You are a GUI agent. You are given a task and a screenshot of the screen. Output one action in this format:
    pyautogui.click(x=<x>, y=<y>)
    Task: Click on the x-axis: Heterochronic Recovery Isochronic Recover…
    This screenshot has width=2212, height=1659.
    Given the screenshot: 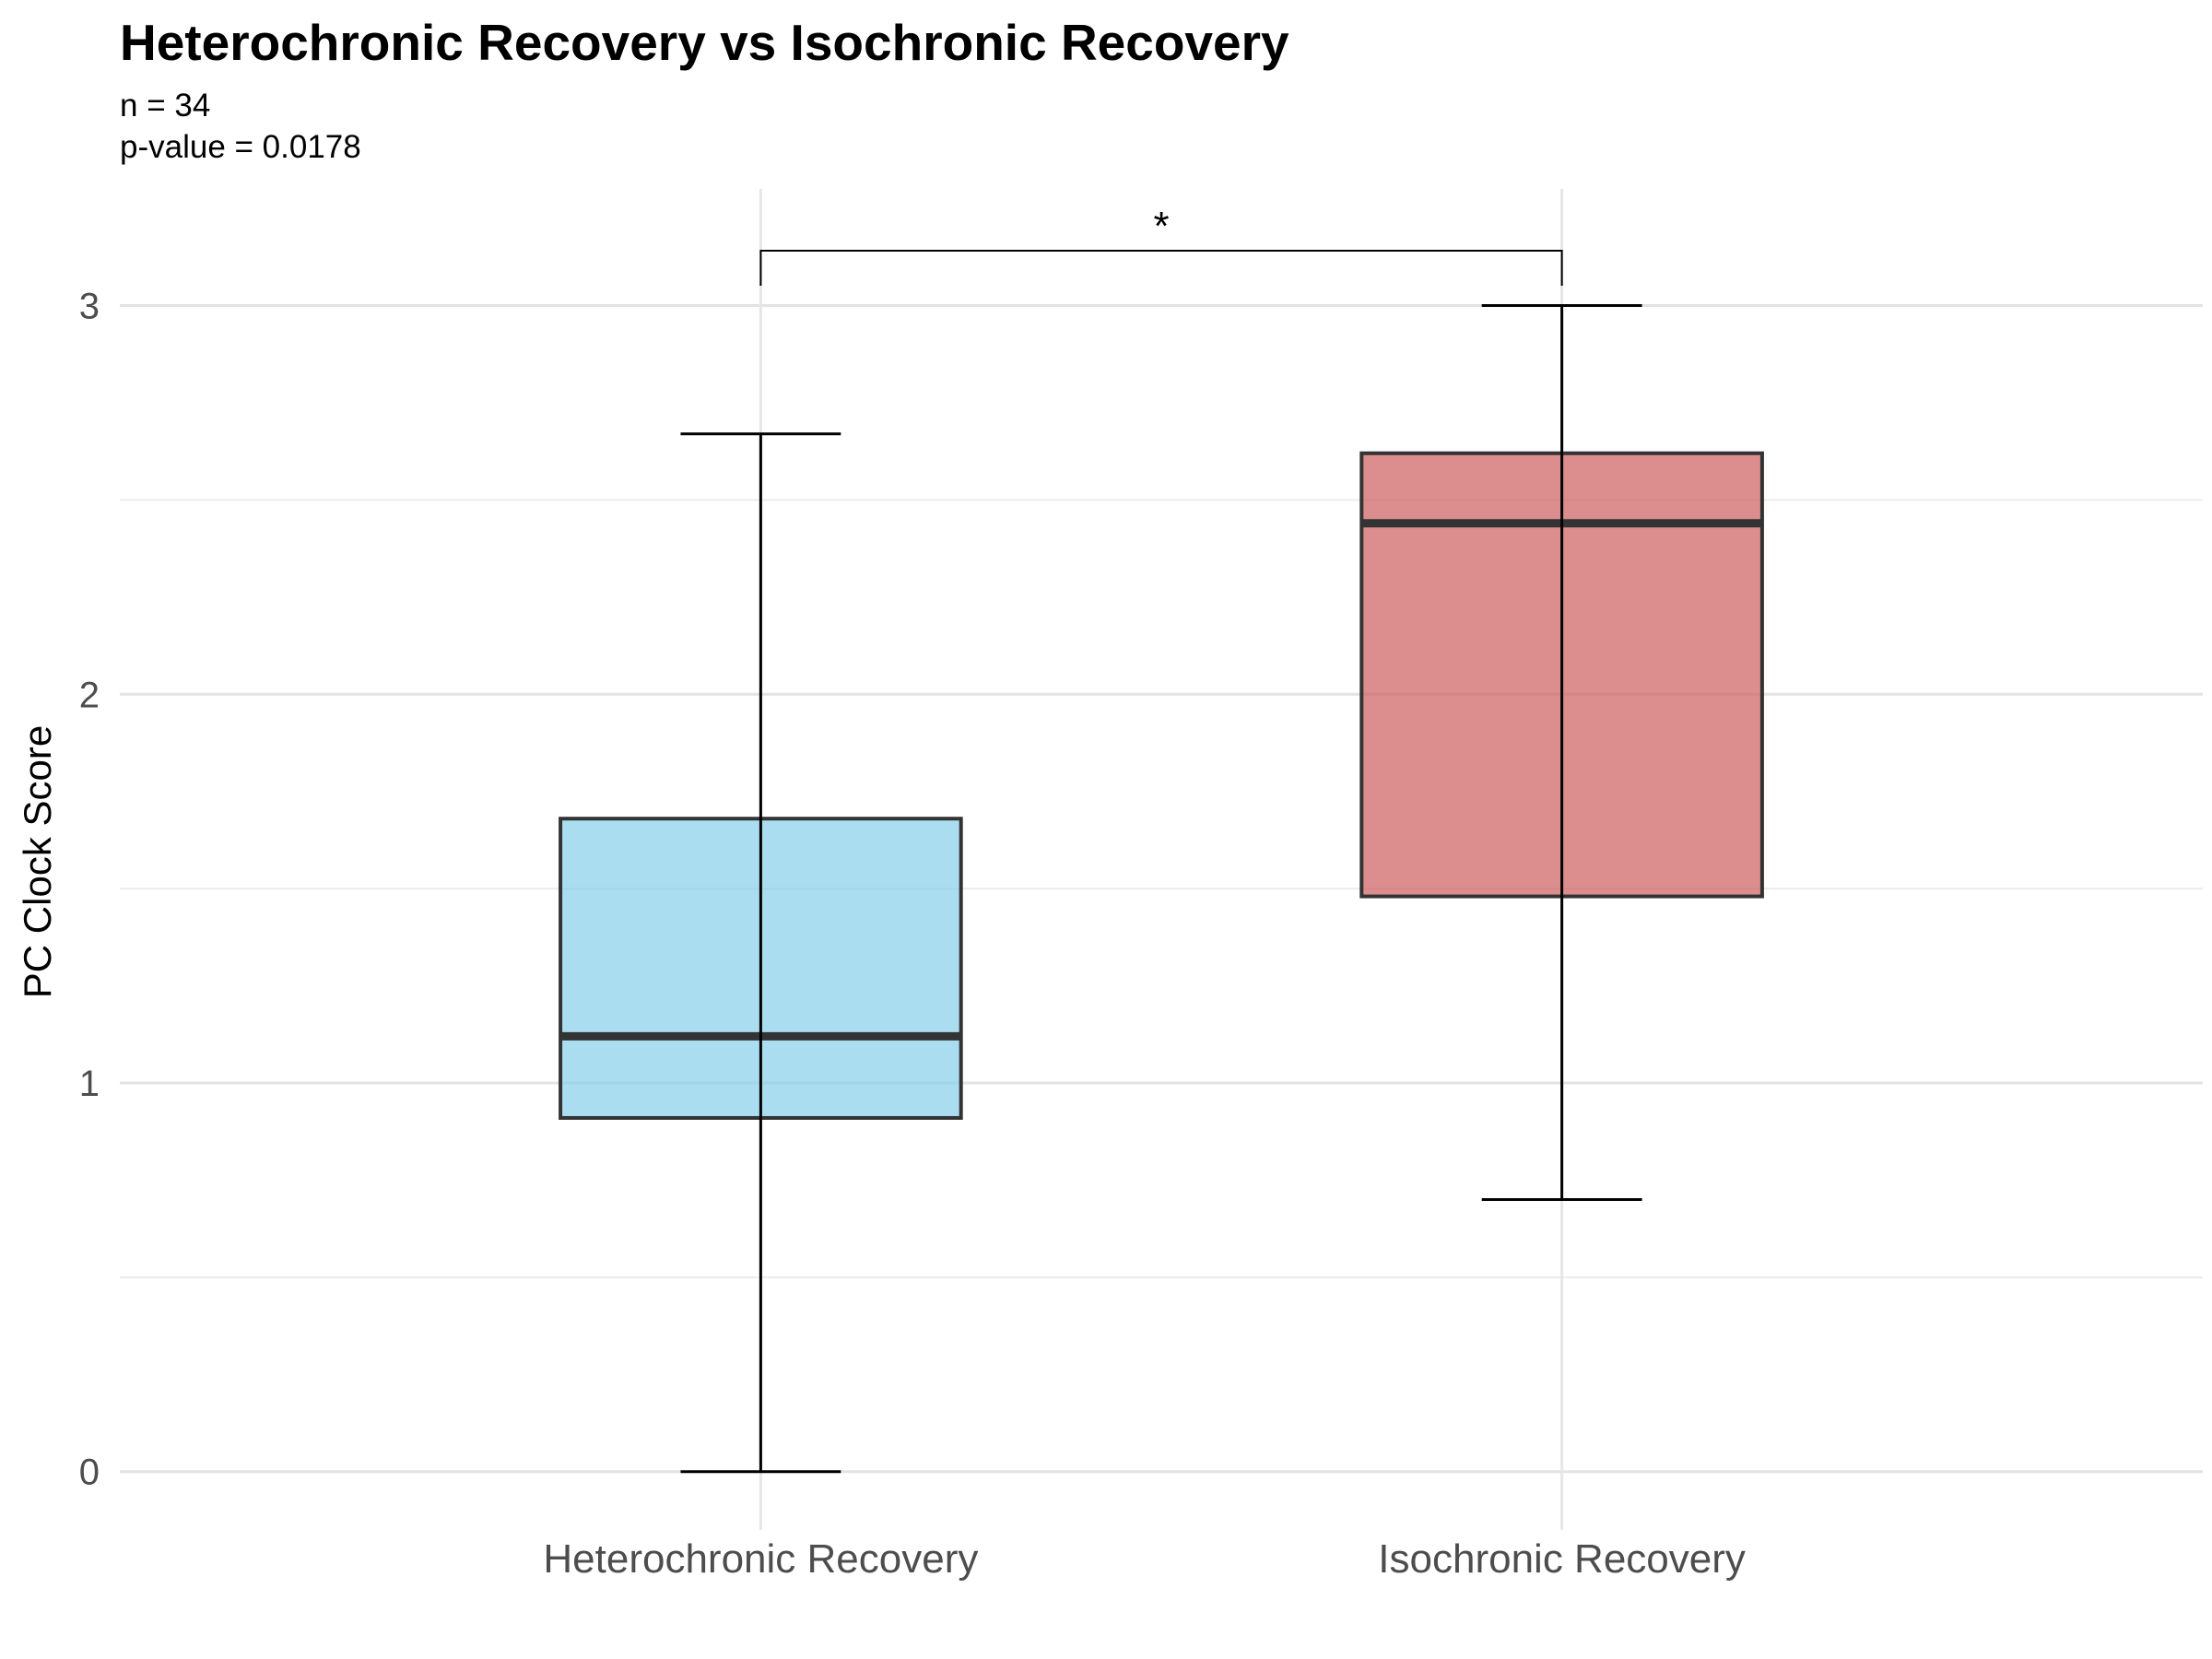 What is the action you would take?
    pyautogui.click(x=1144, y=1559)
    